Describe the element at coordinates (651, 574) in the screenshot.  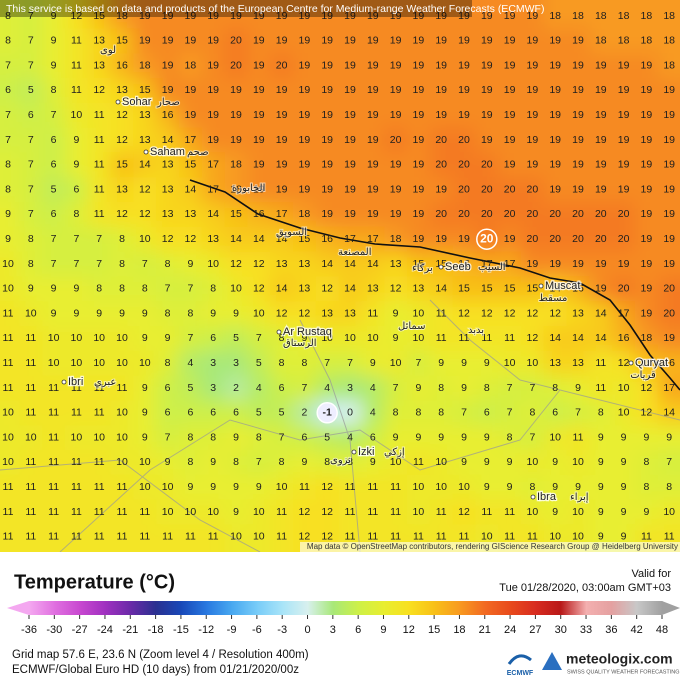
I see `valid-label: Valid for` at that location.